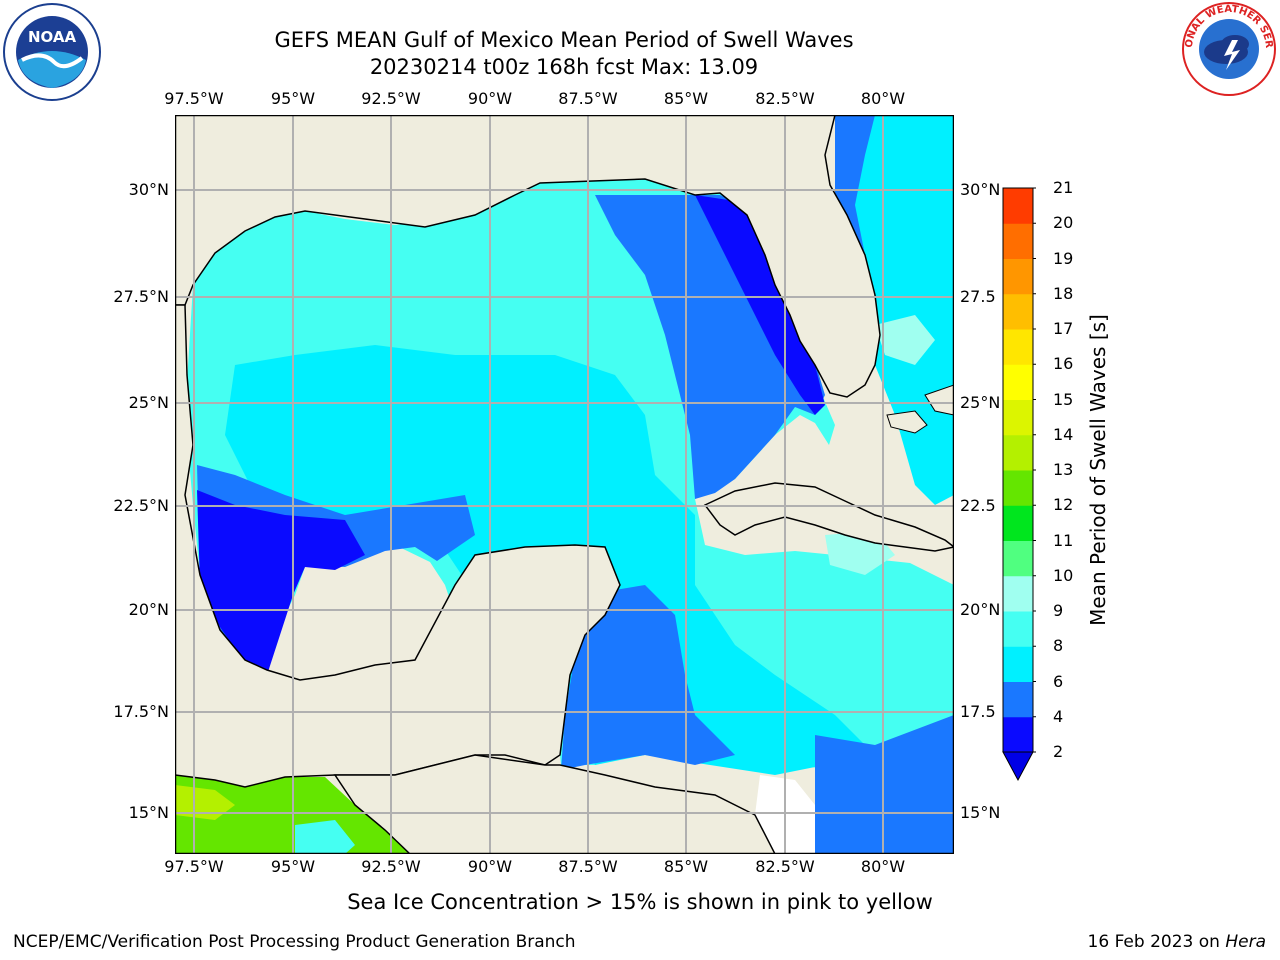 The height and width of the screenshot is (960, 1280). Describe the element at coordinates (141, 296) in the screenshot. I see `lat-tick-left-27.5: 27.5°N` at that location.